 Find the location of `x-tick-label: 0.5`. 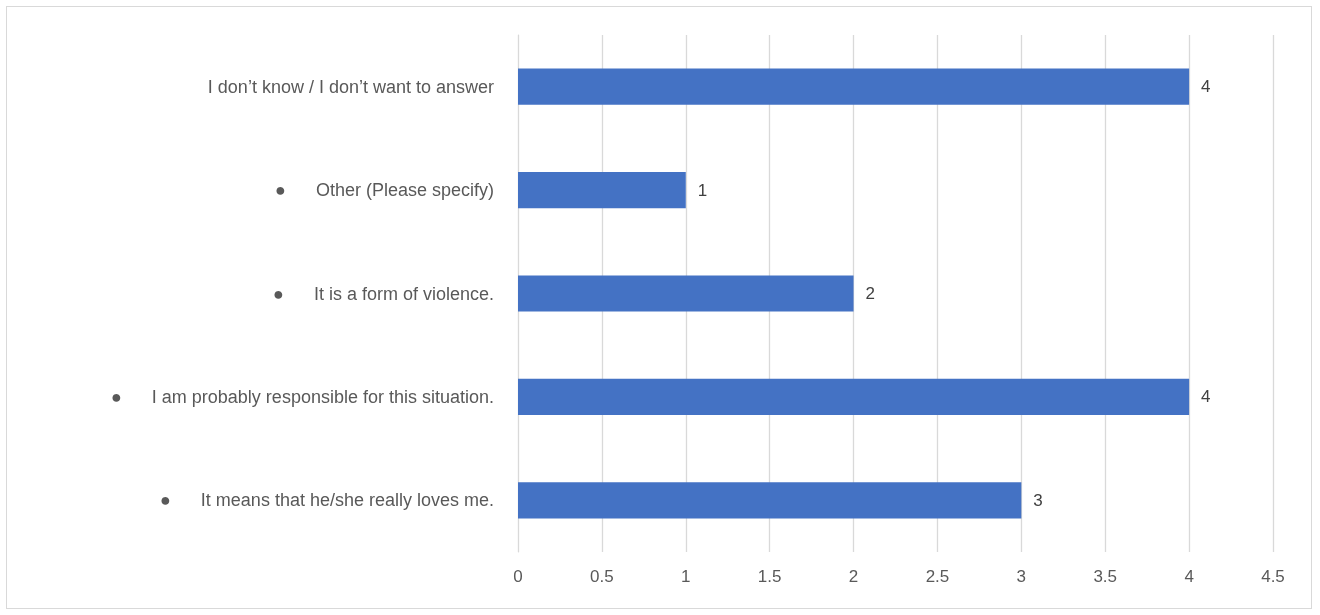

x-tick-label: 0.5 is located at coordinates (602, 576).